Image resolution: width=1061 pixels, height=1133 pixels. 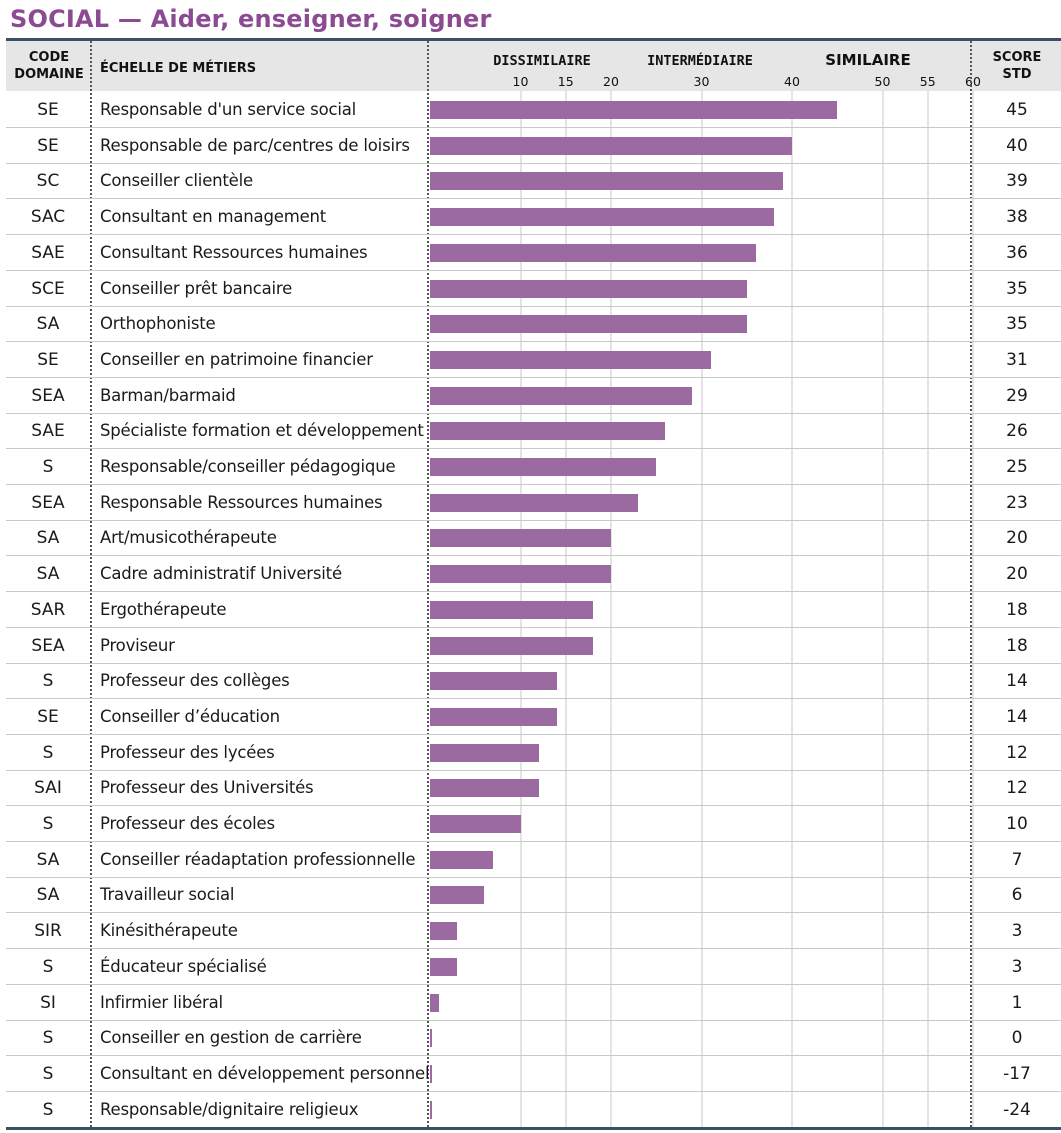 What do you see at coordinates (1017, 110) in the screenshot?
I see `score-value: 45` at bounding box center [1017, 110].